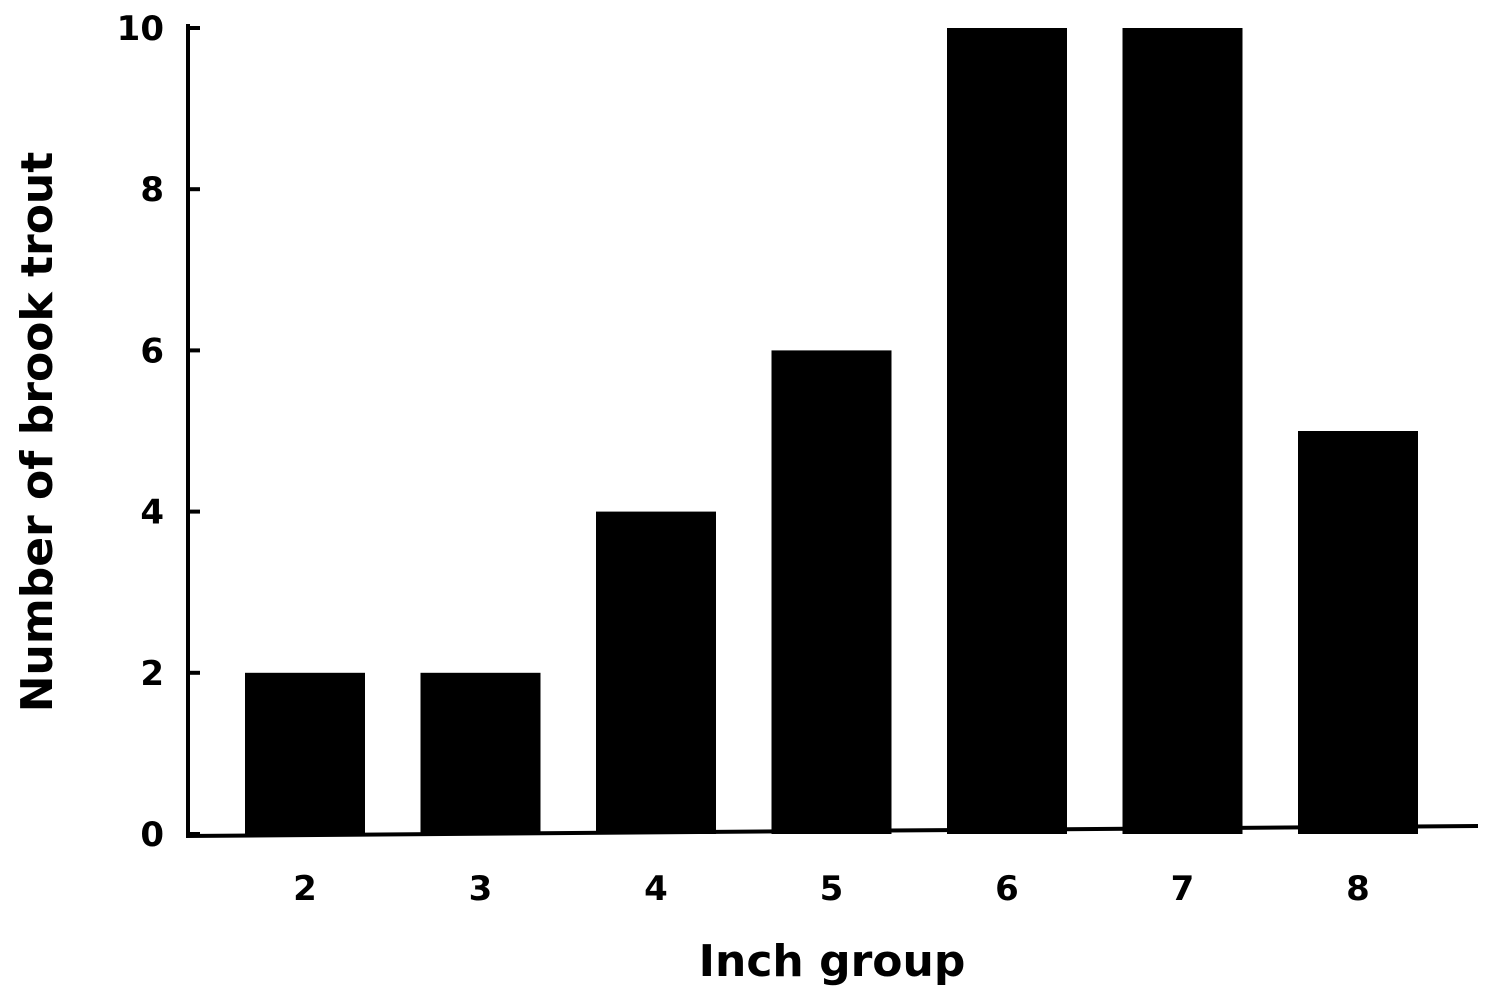  Describe the element at coordinates (152, 674) in the screenshot. I see `y-tick-label-2: 2` at that location.